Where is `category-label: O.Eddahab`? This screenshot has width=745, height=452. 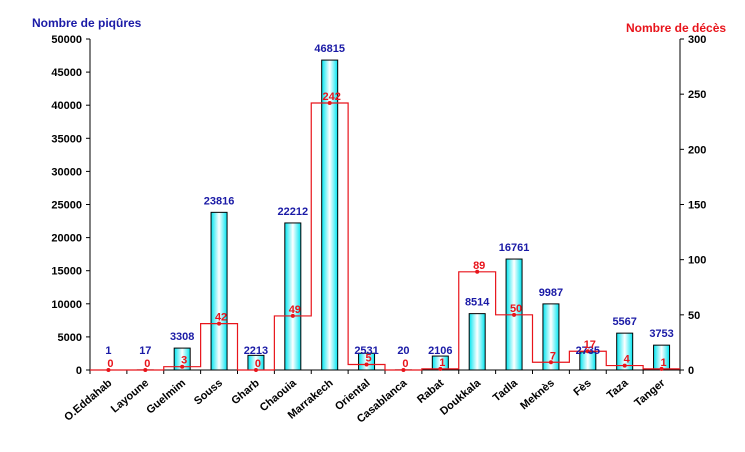
category-label: O.Eddahab is located at coordinates (88, 400).